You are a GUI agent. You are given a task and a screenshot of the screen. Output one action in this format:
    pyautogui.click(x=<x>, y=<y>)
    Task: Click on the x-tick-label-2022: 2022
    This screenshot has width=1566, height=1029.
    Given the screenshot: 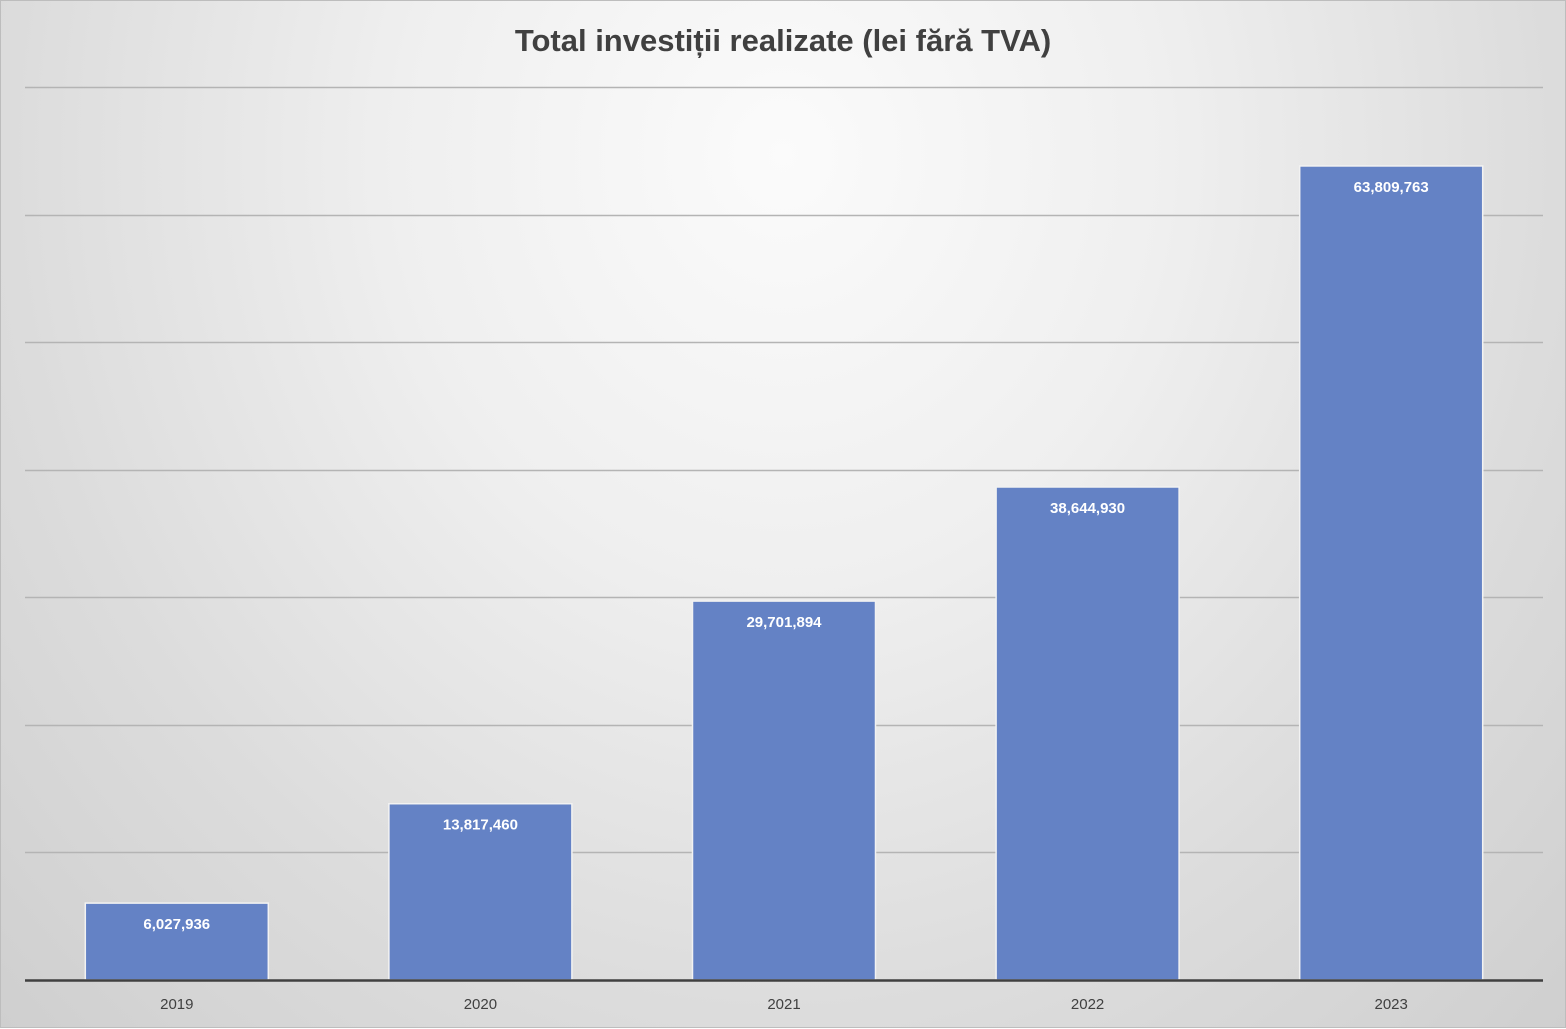 What is the action you would take?
    pyautogui.click(x=1087, y=1004)
    